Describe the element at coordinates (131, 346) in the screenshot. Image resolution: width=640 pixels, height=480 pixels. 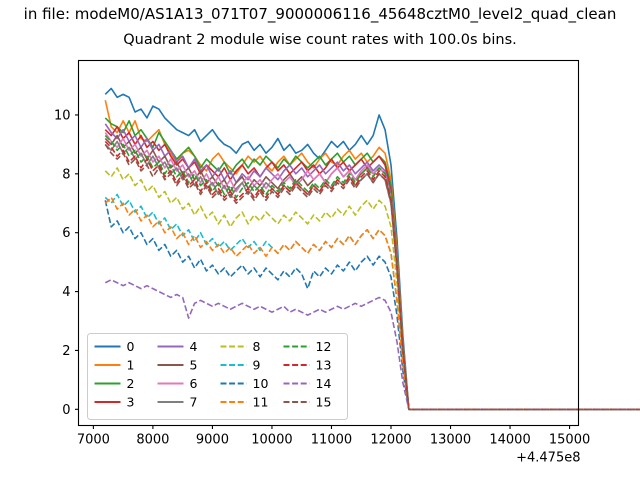
I see `legend-label-0: 0` at that location.